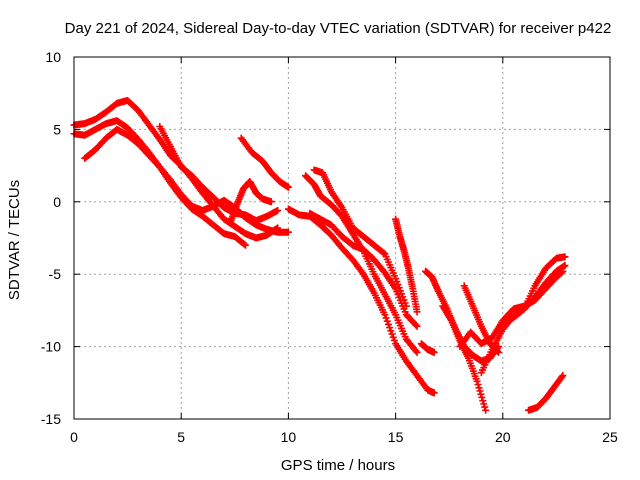 Image resolution: width=640 pixels, height=480 pixels. I want to click on y-tick-label: 5, so click(57, 129).